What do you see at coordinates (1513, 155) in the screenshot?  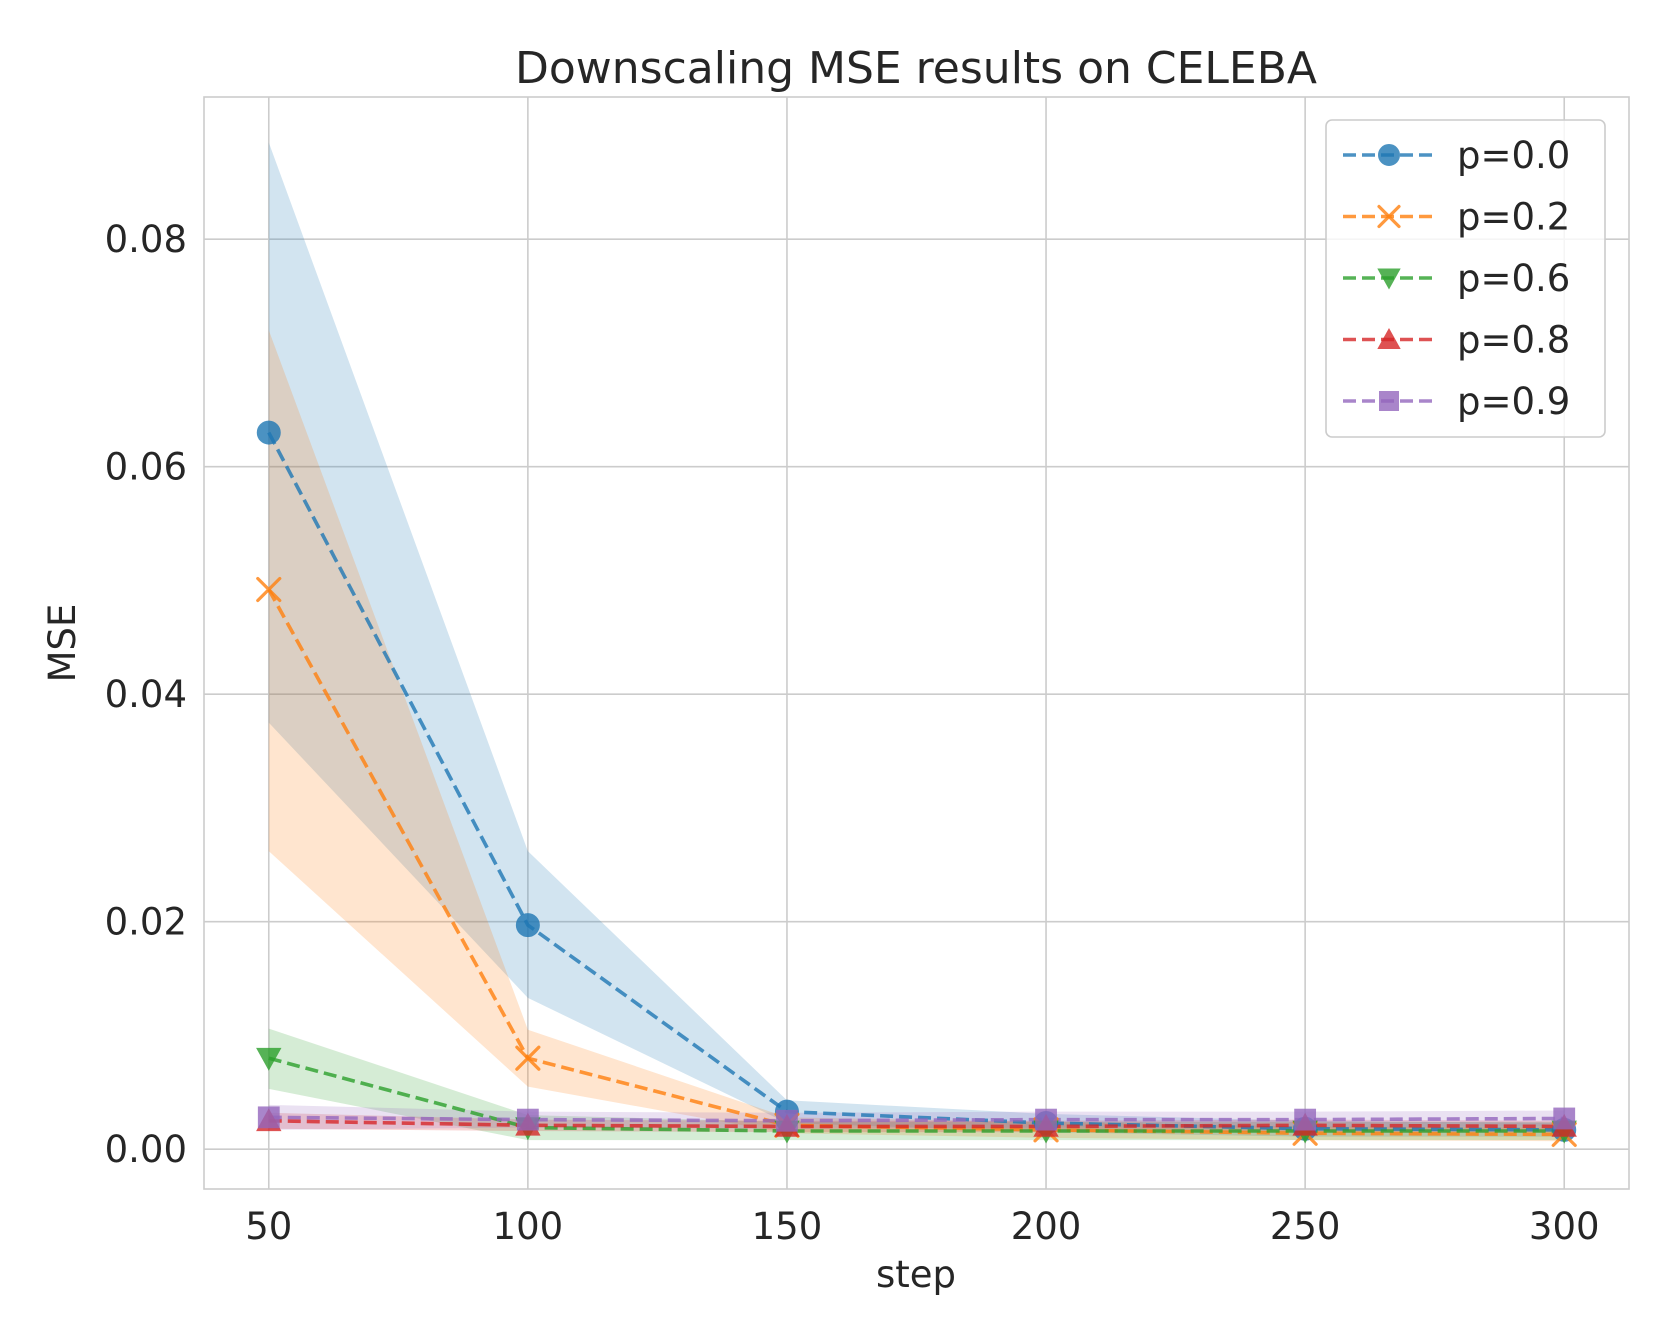 I see `legend-label-0: p=0.0` at bounding box center [1513, 155].